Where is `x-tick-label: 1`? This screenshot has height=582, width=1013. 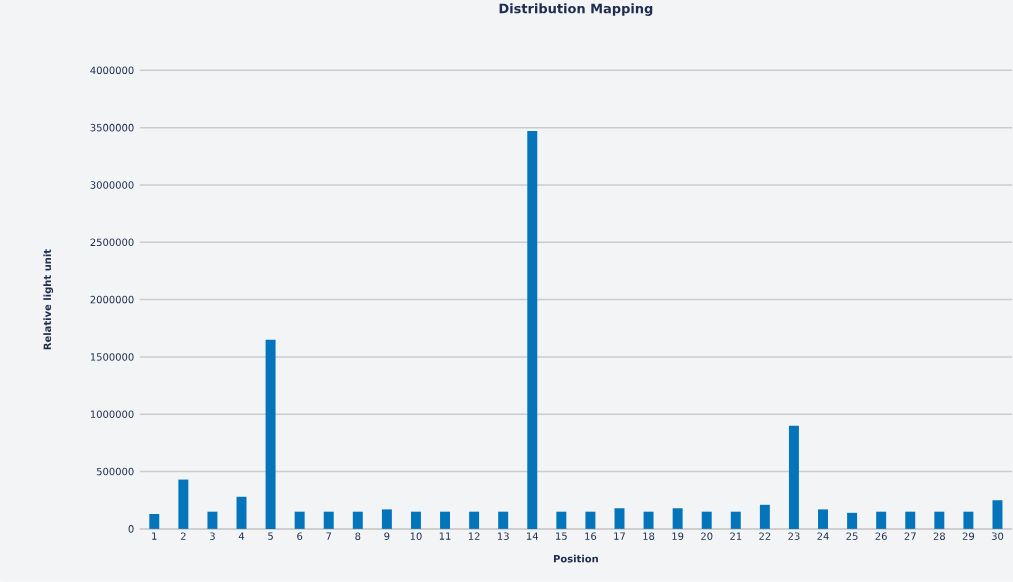 x-tick-label: 1 is located at coordinates (154, 536).